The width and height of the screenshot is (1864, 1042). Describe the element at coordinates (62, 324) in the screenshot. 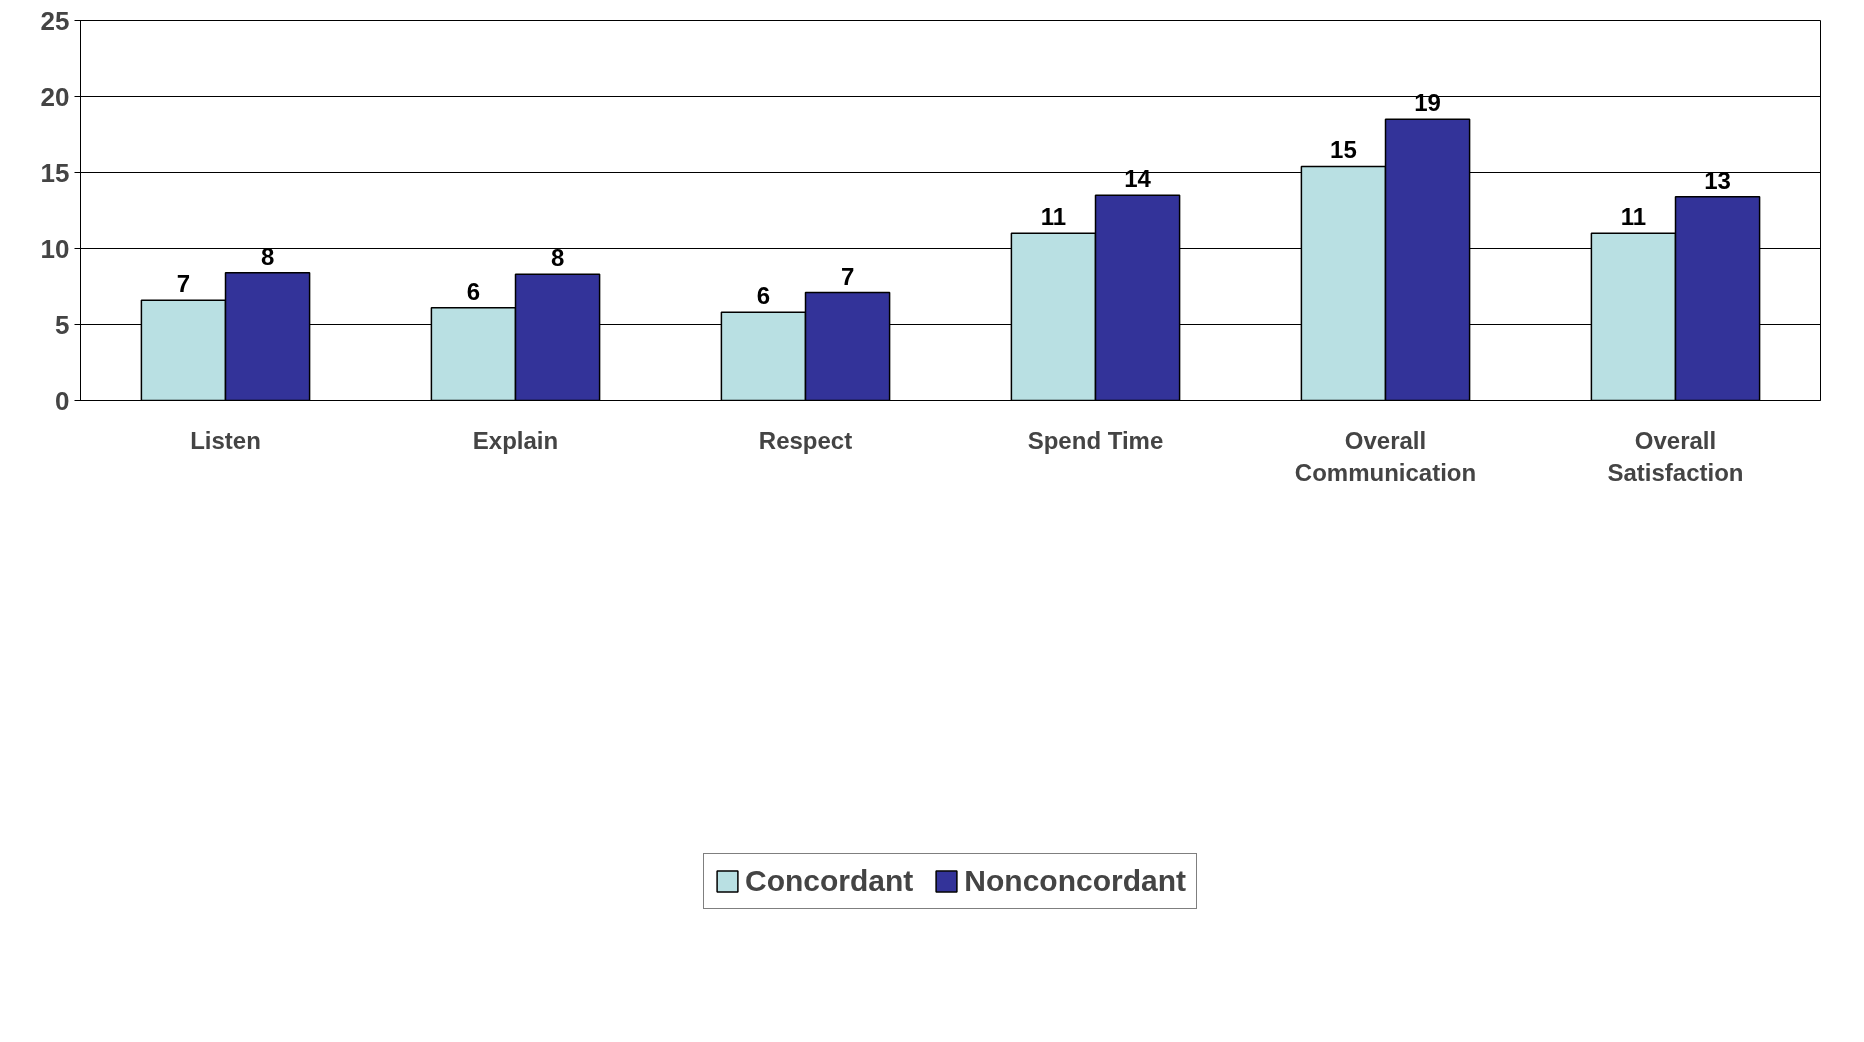

I see `y-tick-label: 5` at that location.